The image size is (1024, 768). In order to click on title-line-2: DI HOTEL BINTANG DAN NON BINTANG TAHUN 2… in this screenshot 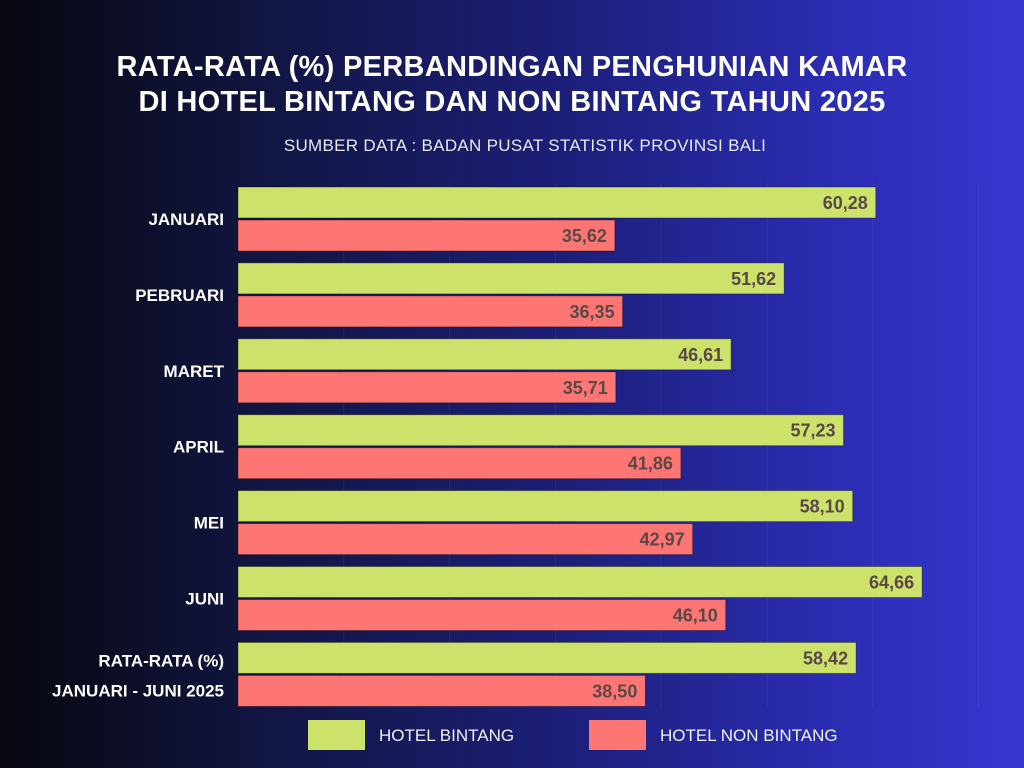, I will do `click(512, 102)`.